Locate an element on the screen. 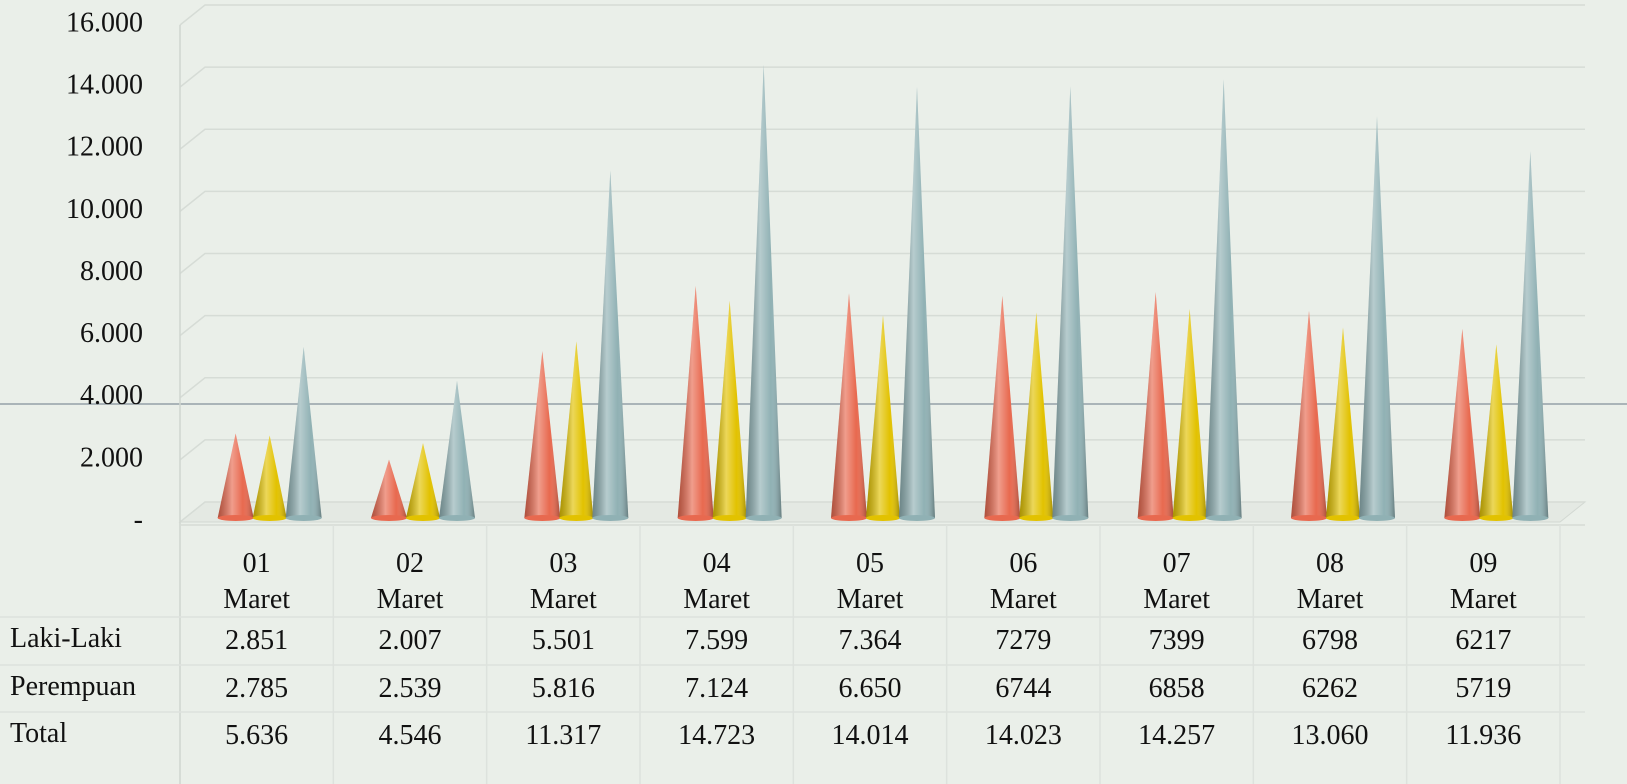  value-label: 14.257 is located at coordinates (1177, 735).